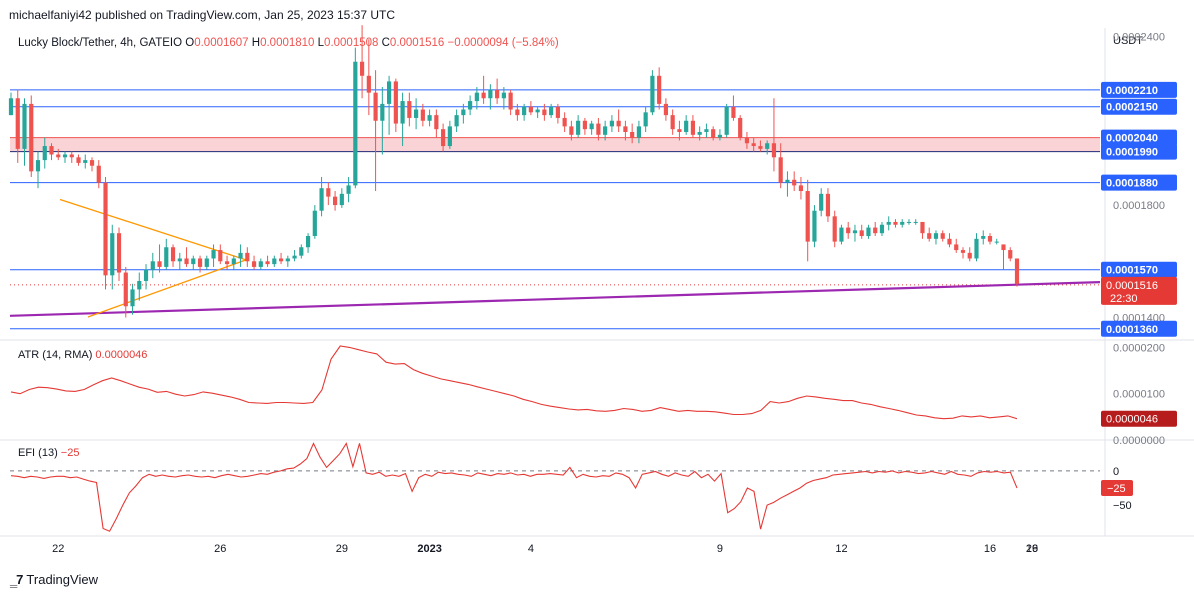 Image resolution: width=1194 pixels, height=597 pixels. What do you see at coordinates (1116, 489) in the screenshot?
I see `efi-value-label-text: −25` at bounding box center [1116, 489].